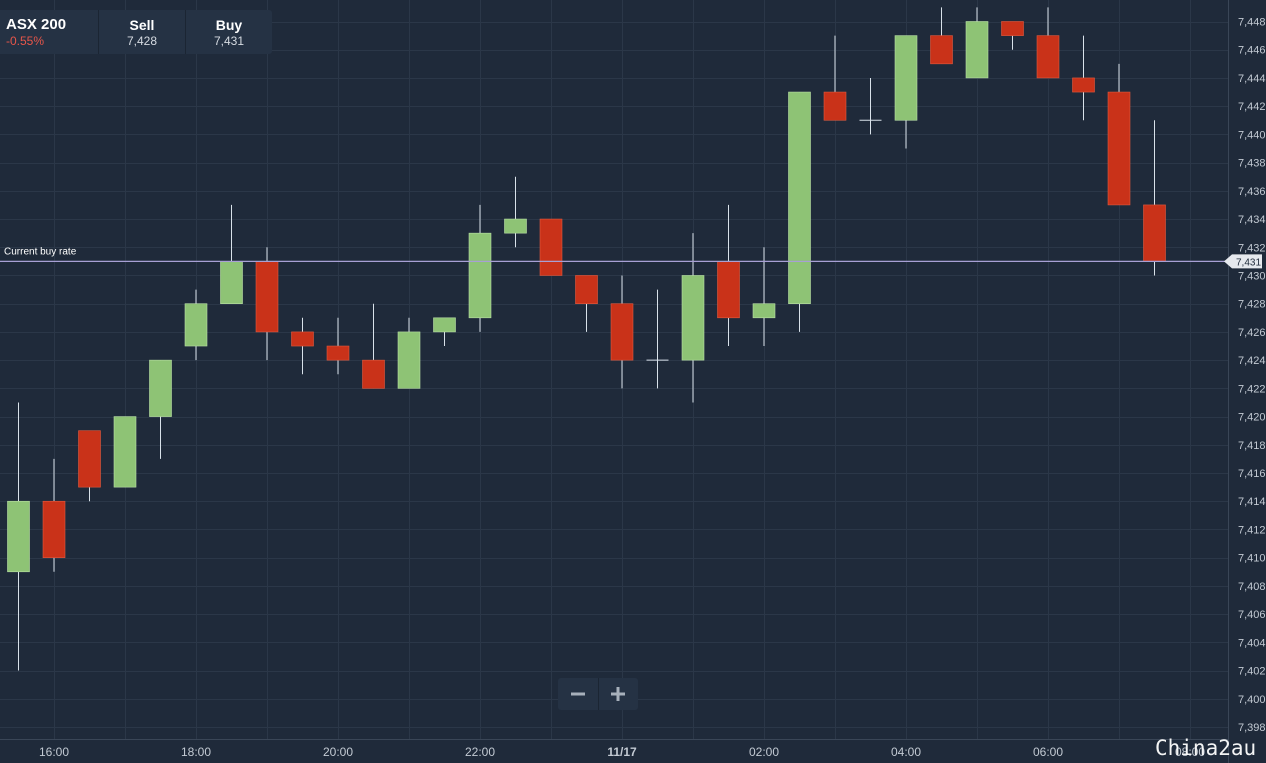 This screenshot has width=1266, height=763. I want to click on plus-icon, so click(618, 694).